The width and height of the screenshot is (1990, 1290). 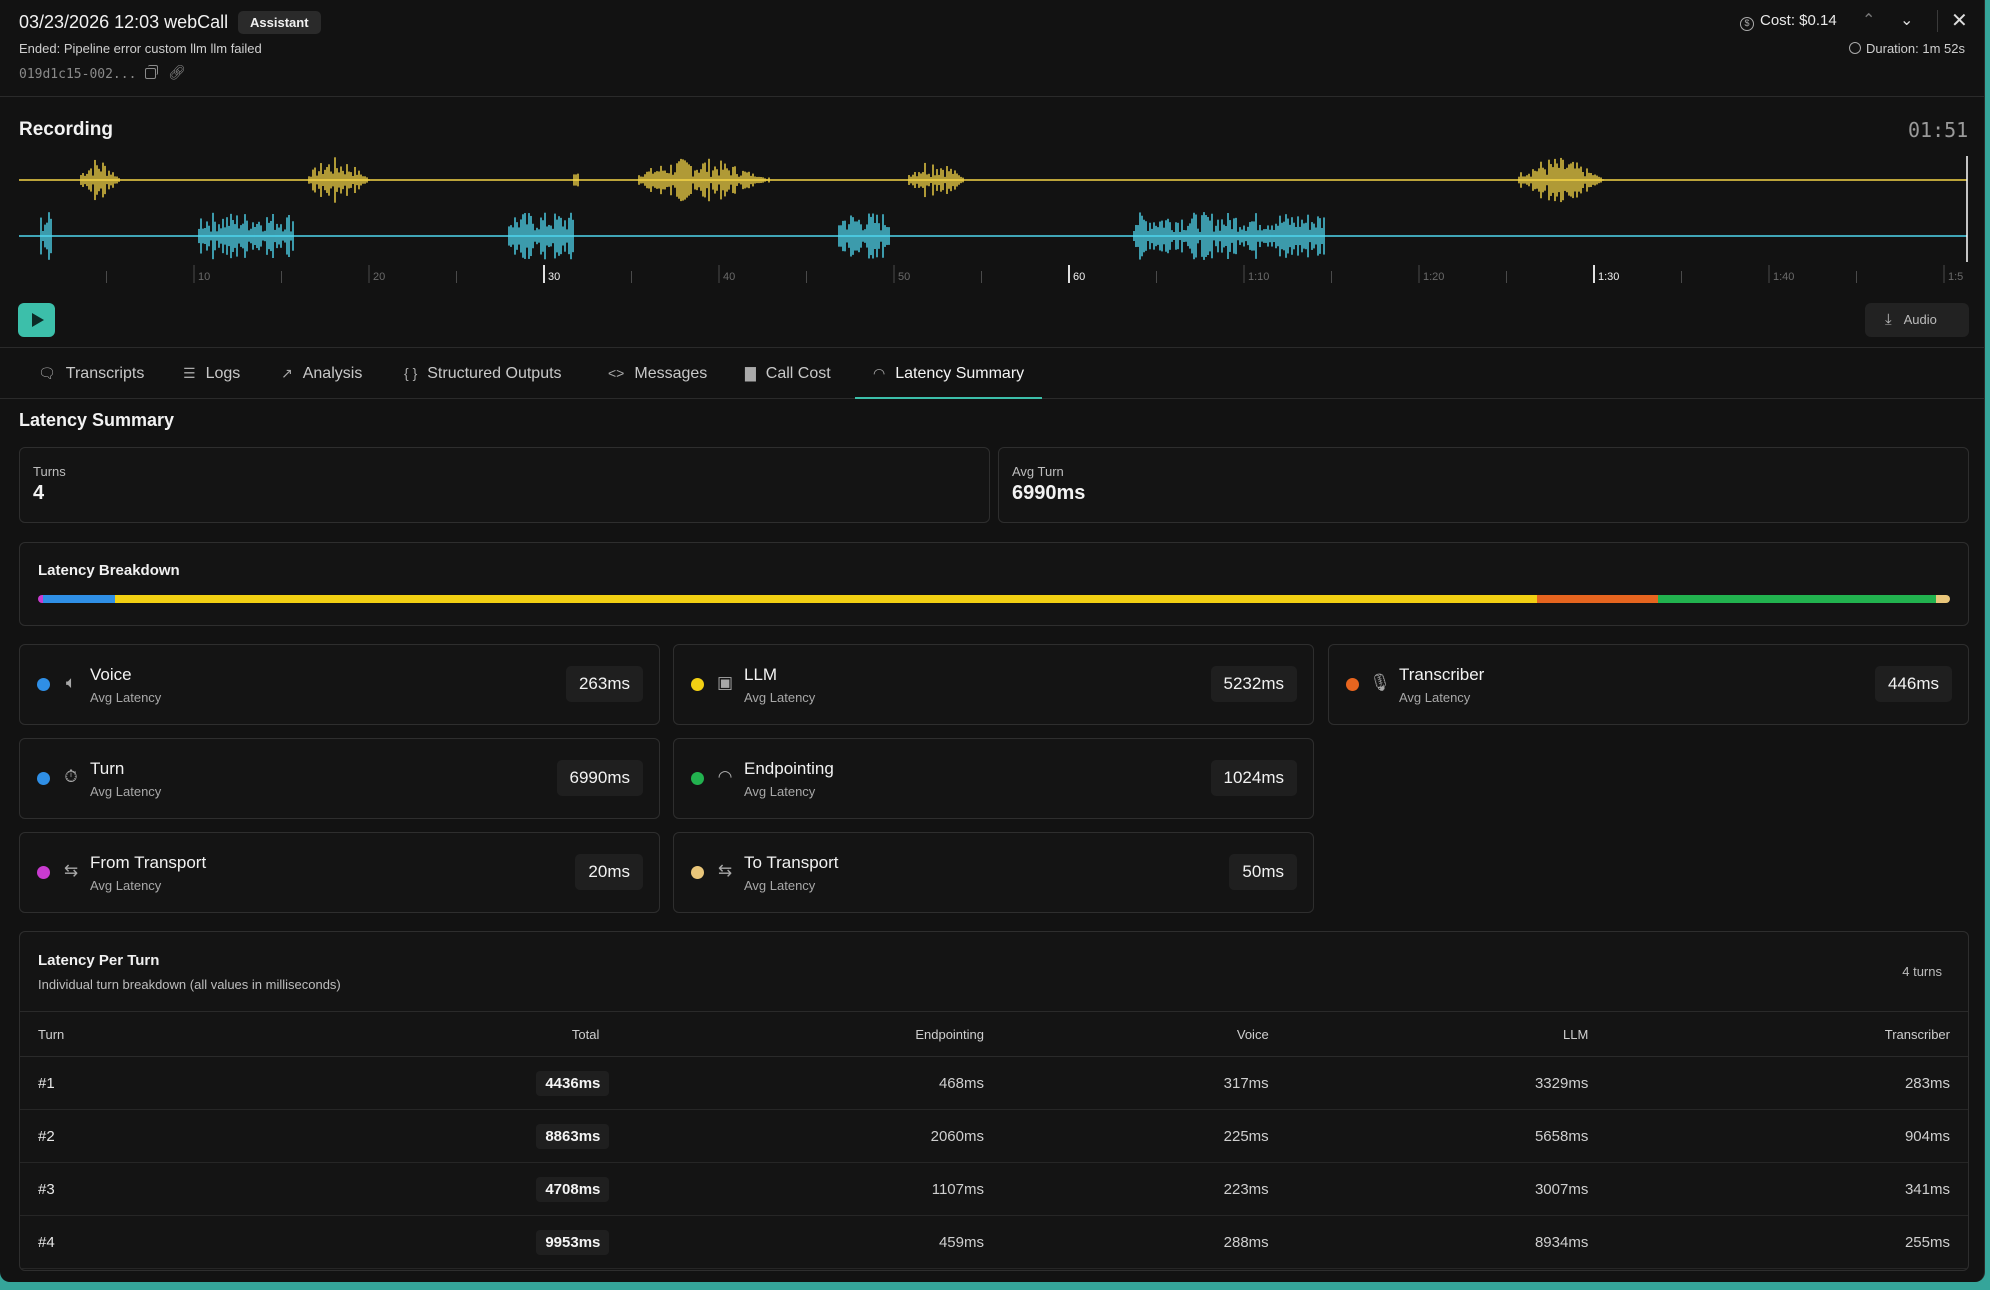 I want to click on chevron-up-icon: ⌃, so click(x=1869, y=20).